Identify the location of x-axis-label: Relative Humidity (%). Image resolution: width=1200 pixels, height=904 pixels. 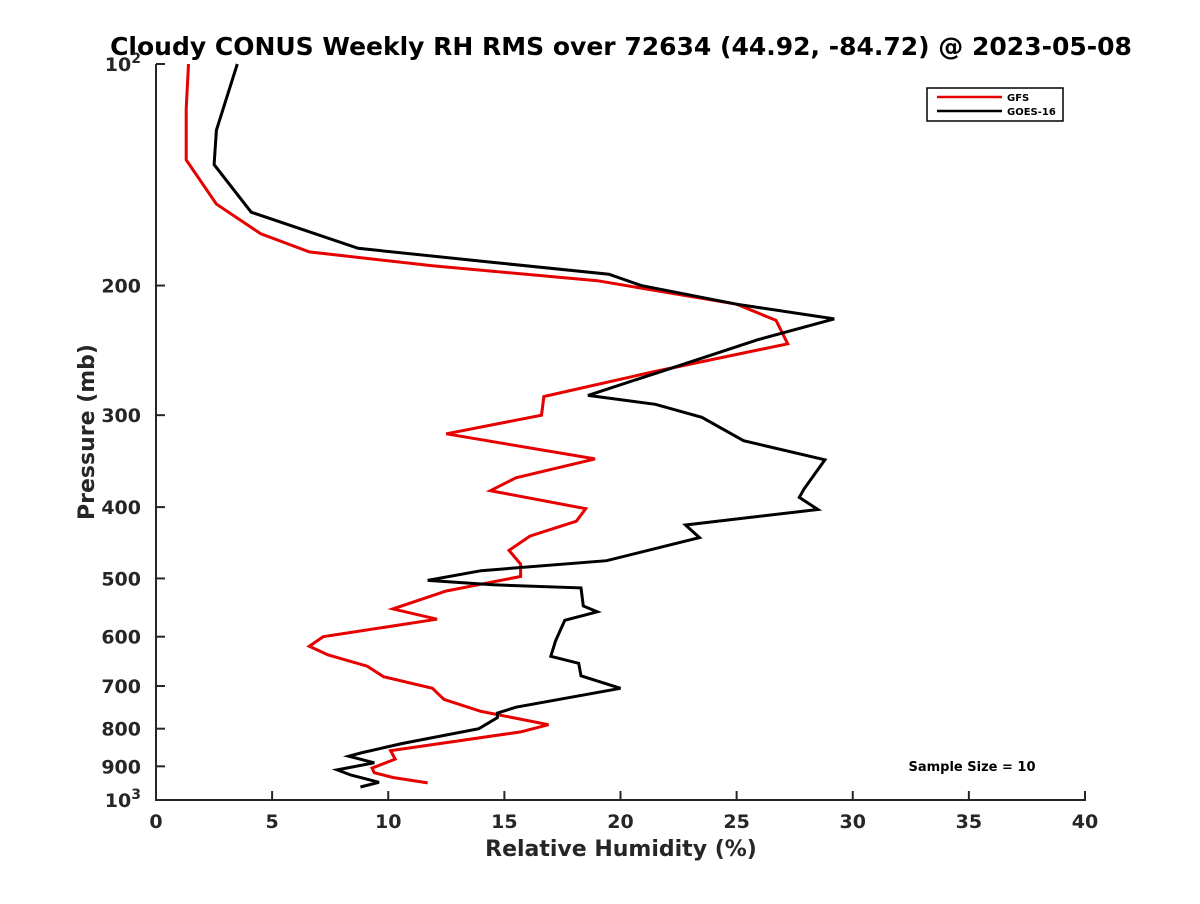
(621, 849).